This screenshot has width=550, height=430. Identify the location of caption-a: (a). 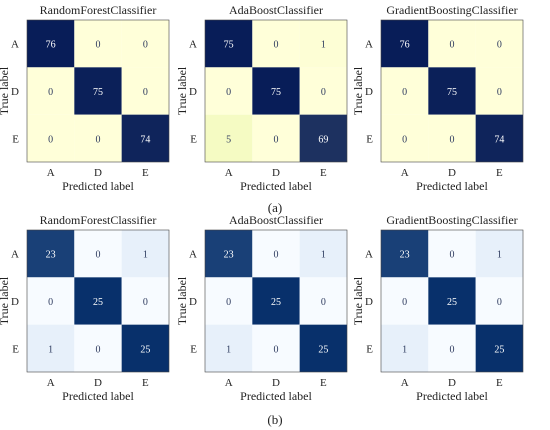
(275, 207).